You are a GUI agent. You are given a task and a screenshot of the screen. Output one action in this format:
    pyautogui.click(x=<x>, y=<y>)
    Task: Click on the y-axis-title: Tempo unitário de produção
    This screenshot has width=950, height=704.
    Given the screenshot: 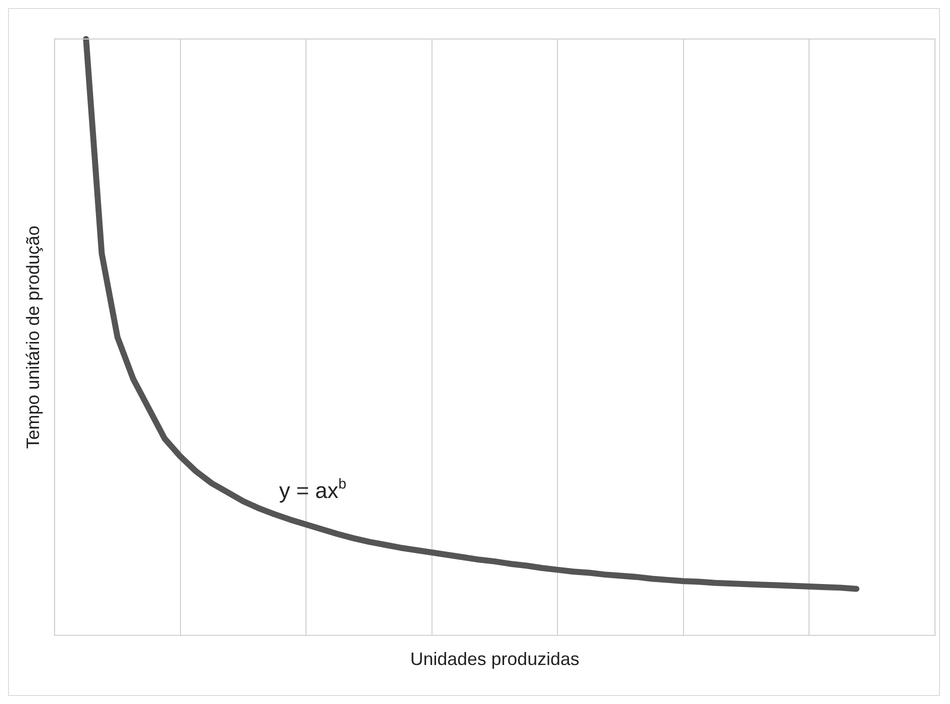 What is the action you would take?
    pyautogui.click(x=32, y=337)
    